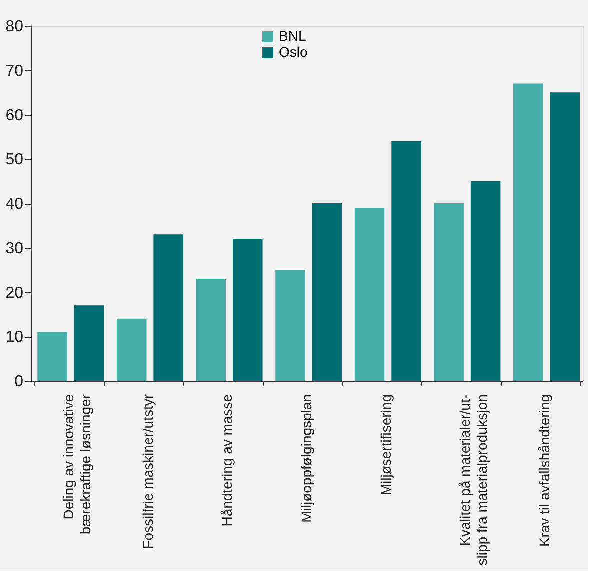 This screenshot has height=576, width=596. Describe the element at coordinates (15, 115) in the screenshot. I see `y-tick-label: 60` at that location.